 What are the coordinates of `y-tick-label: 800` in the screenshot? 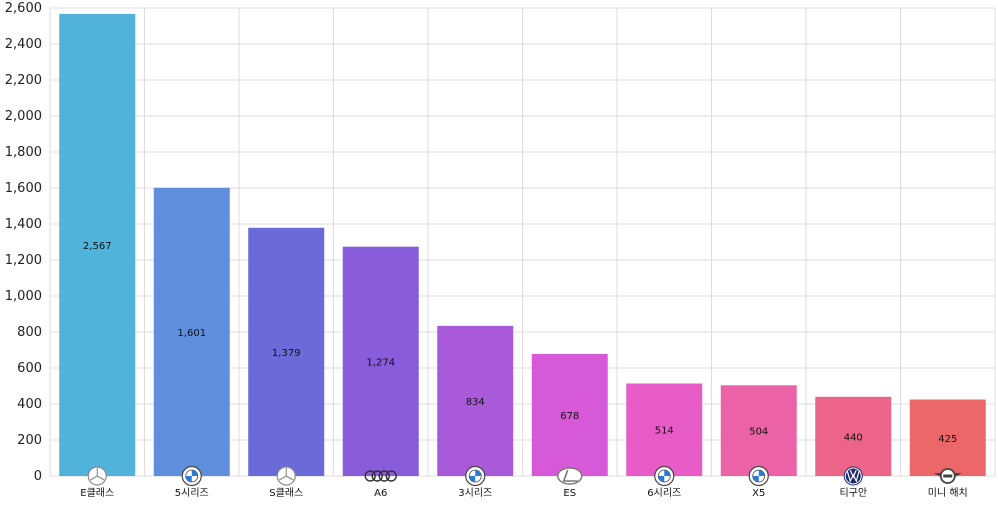 It's located at (29, 332).